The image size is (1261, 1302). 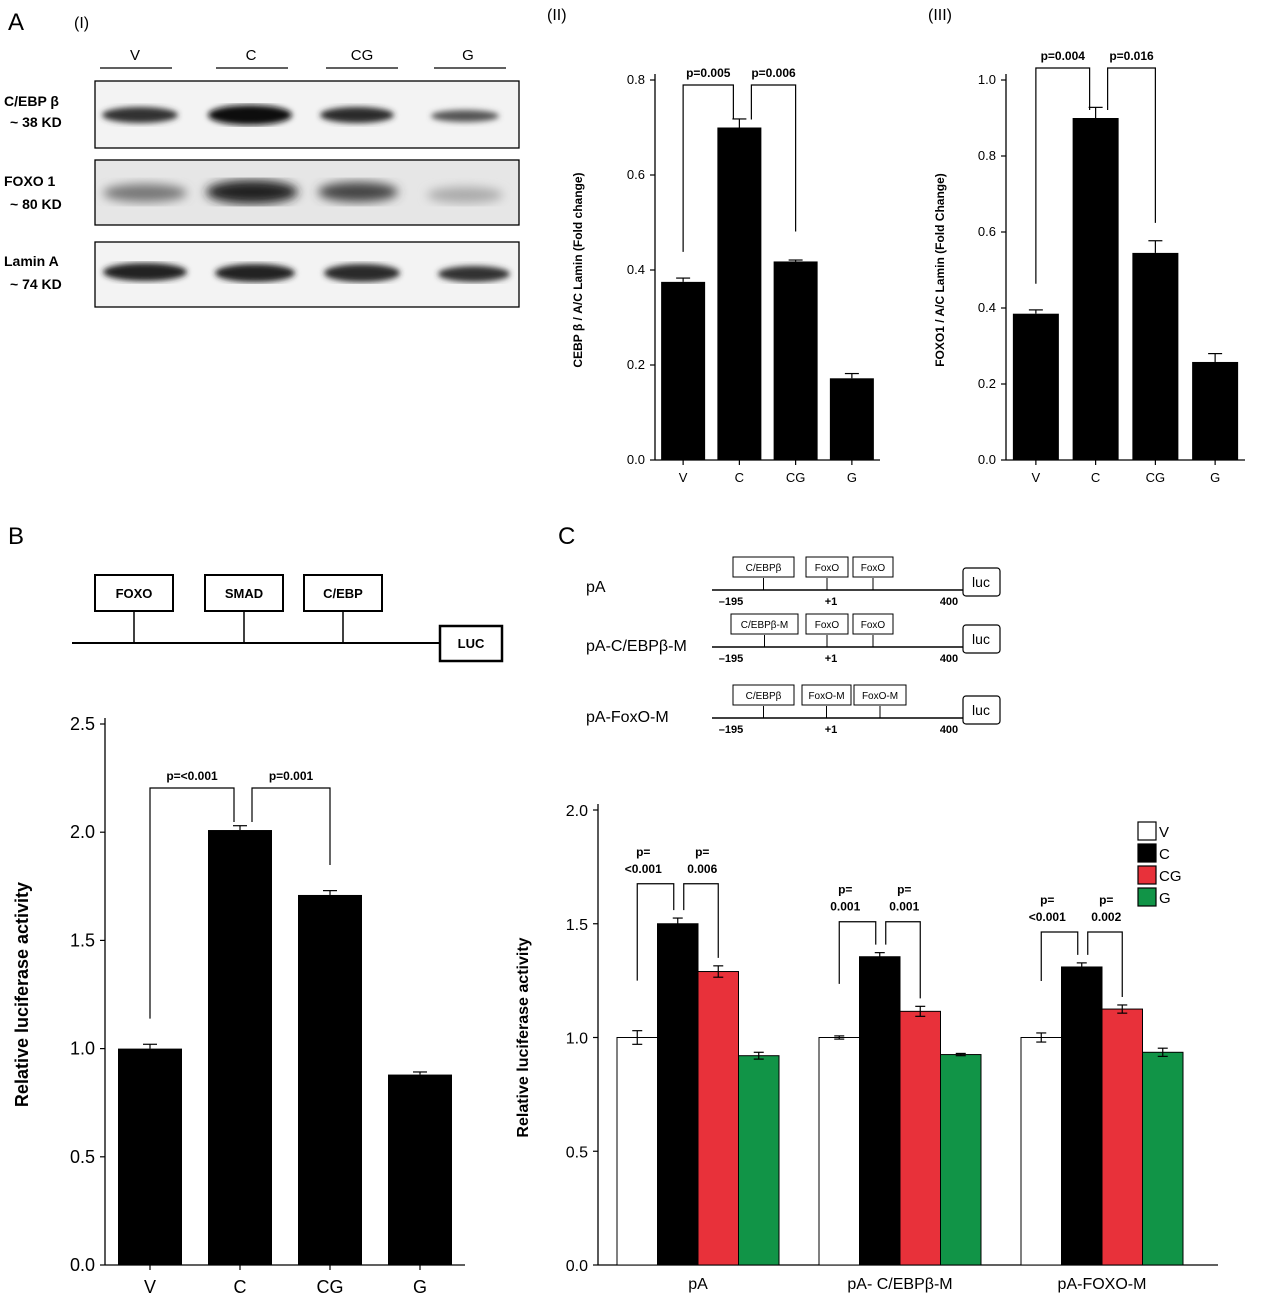 What do you see at coordinates (1170, 876) in the screenshot?
I see `legend-label-cg: CG` at bounding box center [1170, 876].